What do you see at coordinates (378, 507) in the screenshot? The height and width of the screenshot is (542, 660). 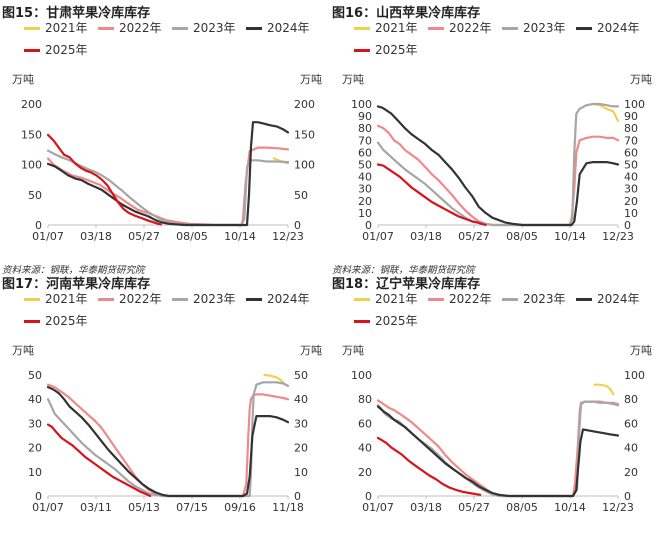 I see `x-tick-label: 01/07` at bounding box center [378, 507].